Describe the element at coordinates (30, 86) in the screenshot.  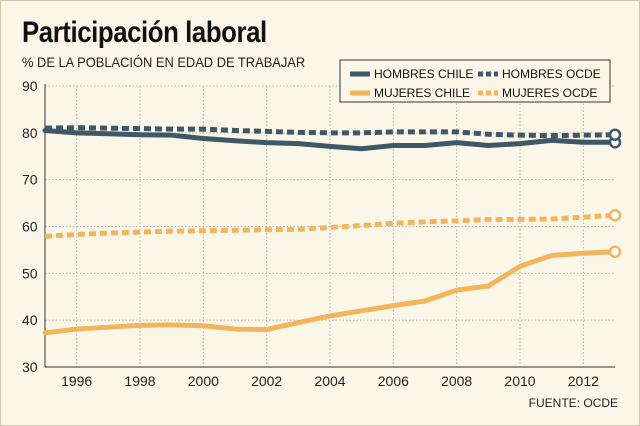
I see `y-tick-label: 90` at that location.